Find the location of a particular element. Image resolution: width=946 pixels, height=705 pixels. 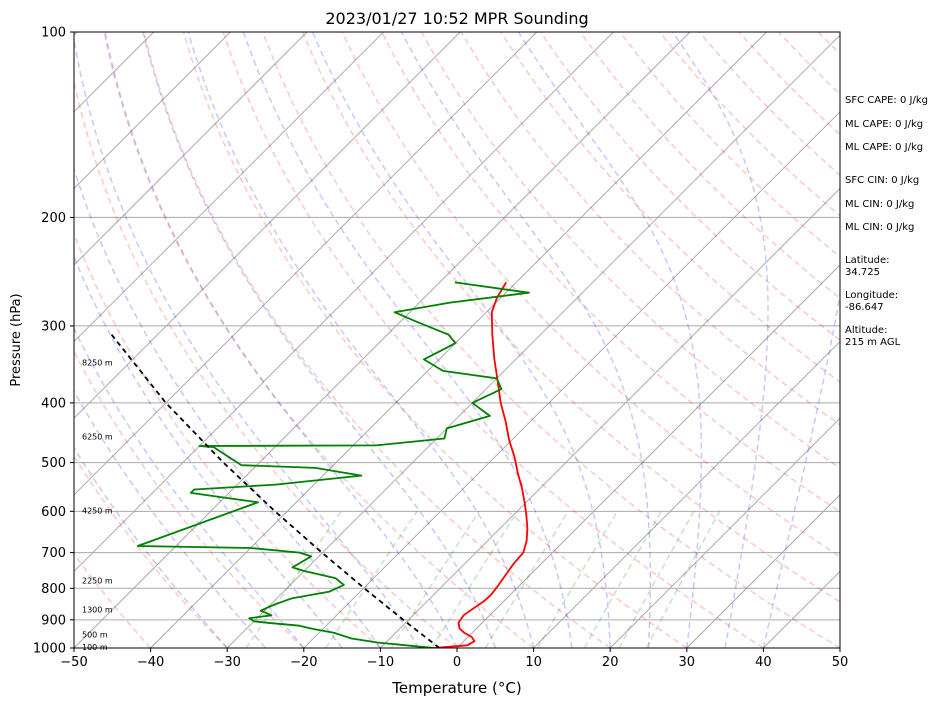

x-tick-label: 10 is located at coordinates (533, 662).